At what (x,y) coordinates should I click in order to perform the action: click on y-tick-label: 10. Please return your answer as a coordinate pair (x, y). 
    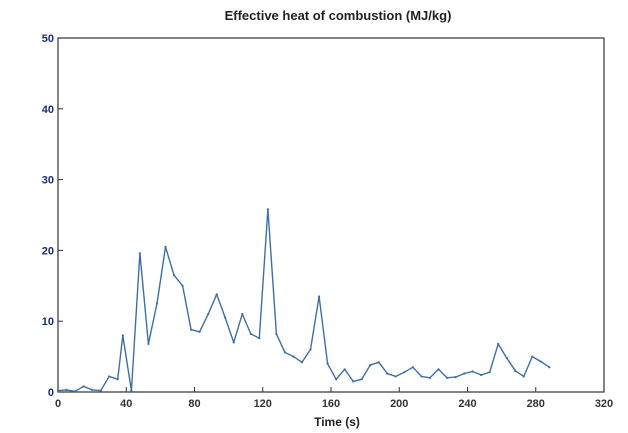
    Looking at the image, I should click on (48, 322).